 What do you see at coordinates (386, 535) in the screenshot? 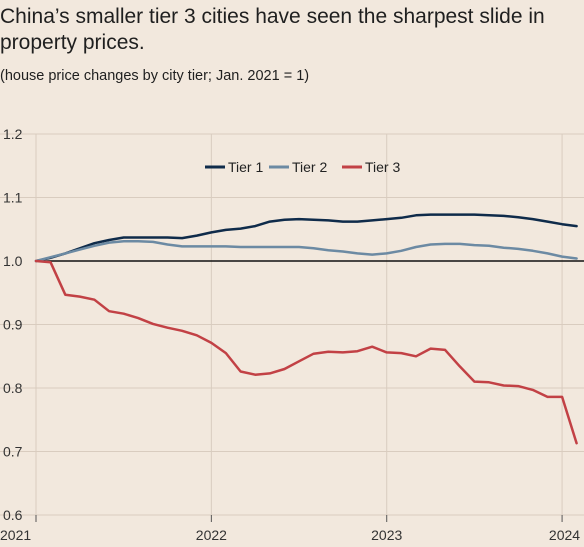
I see `x-tick-label: 2023` at bounding box center [386, 535].